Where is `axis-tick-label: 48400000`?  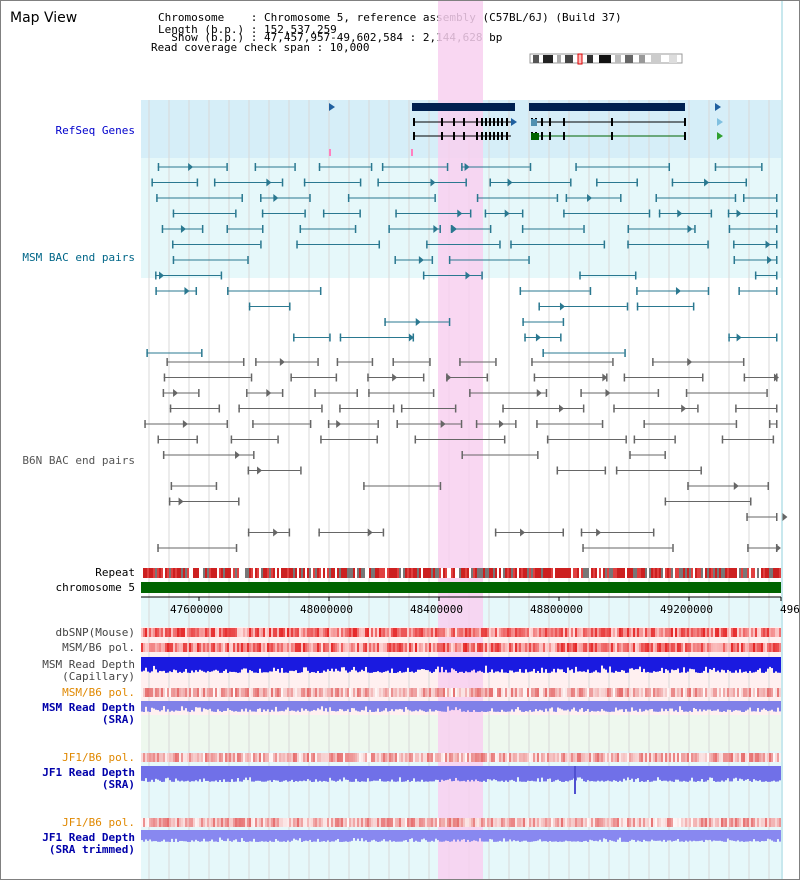 axis-tick-label: 48400000 is located at coordinates (436, 609).